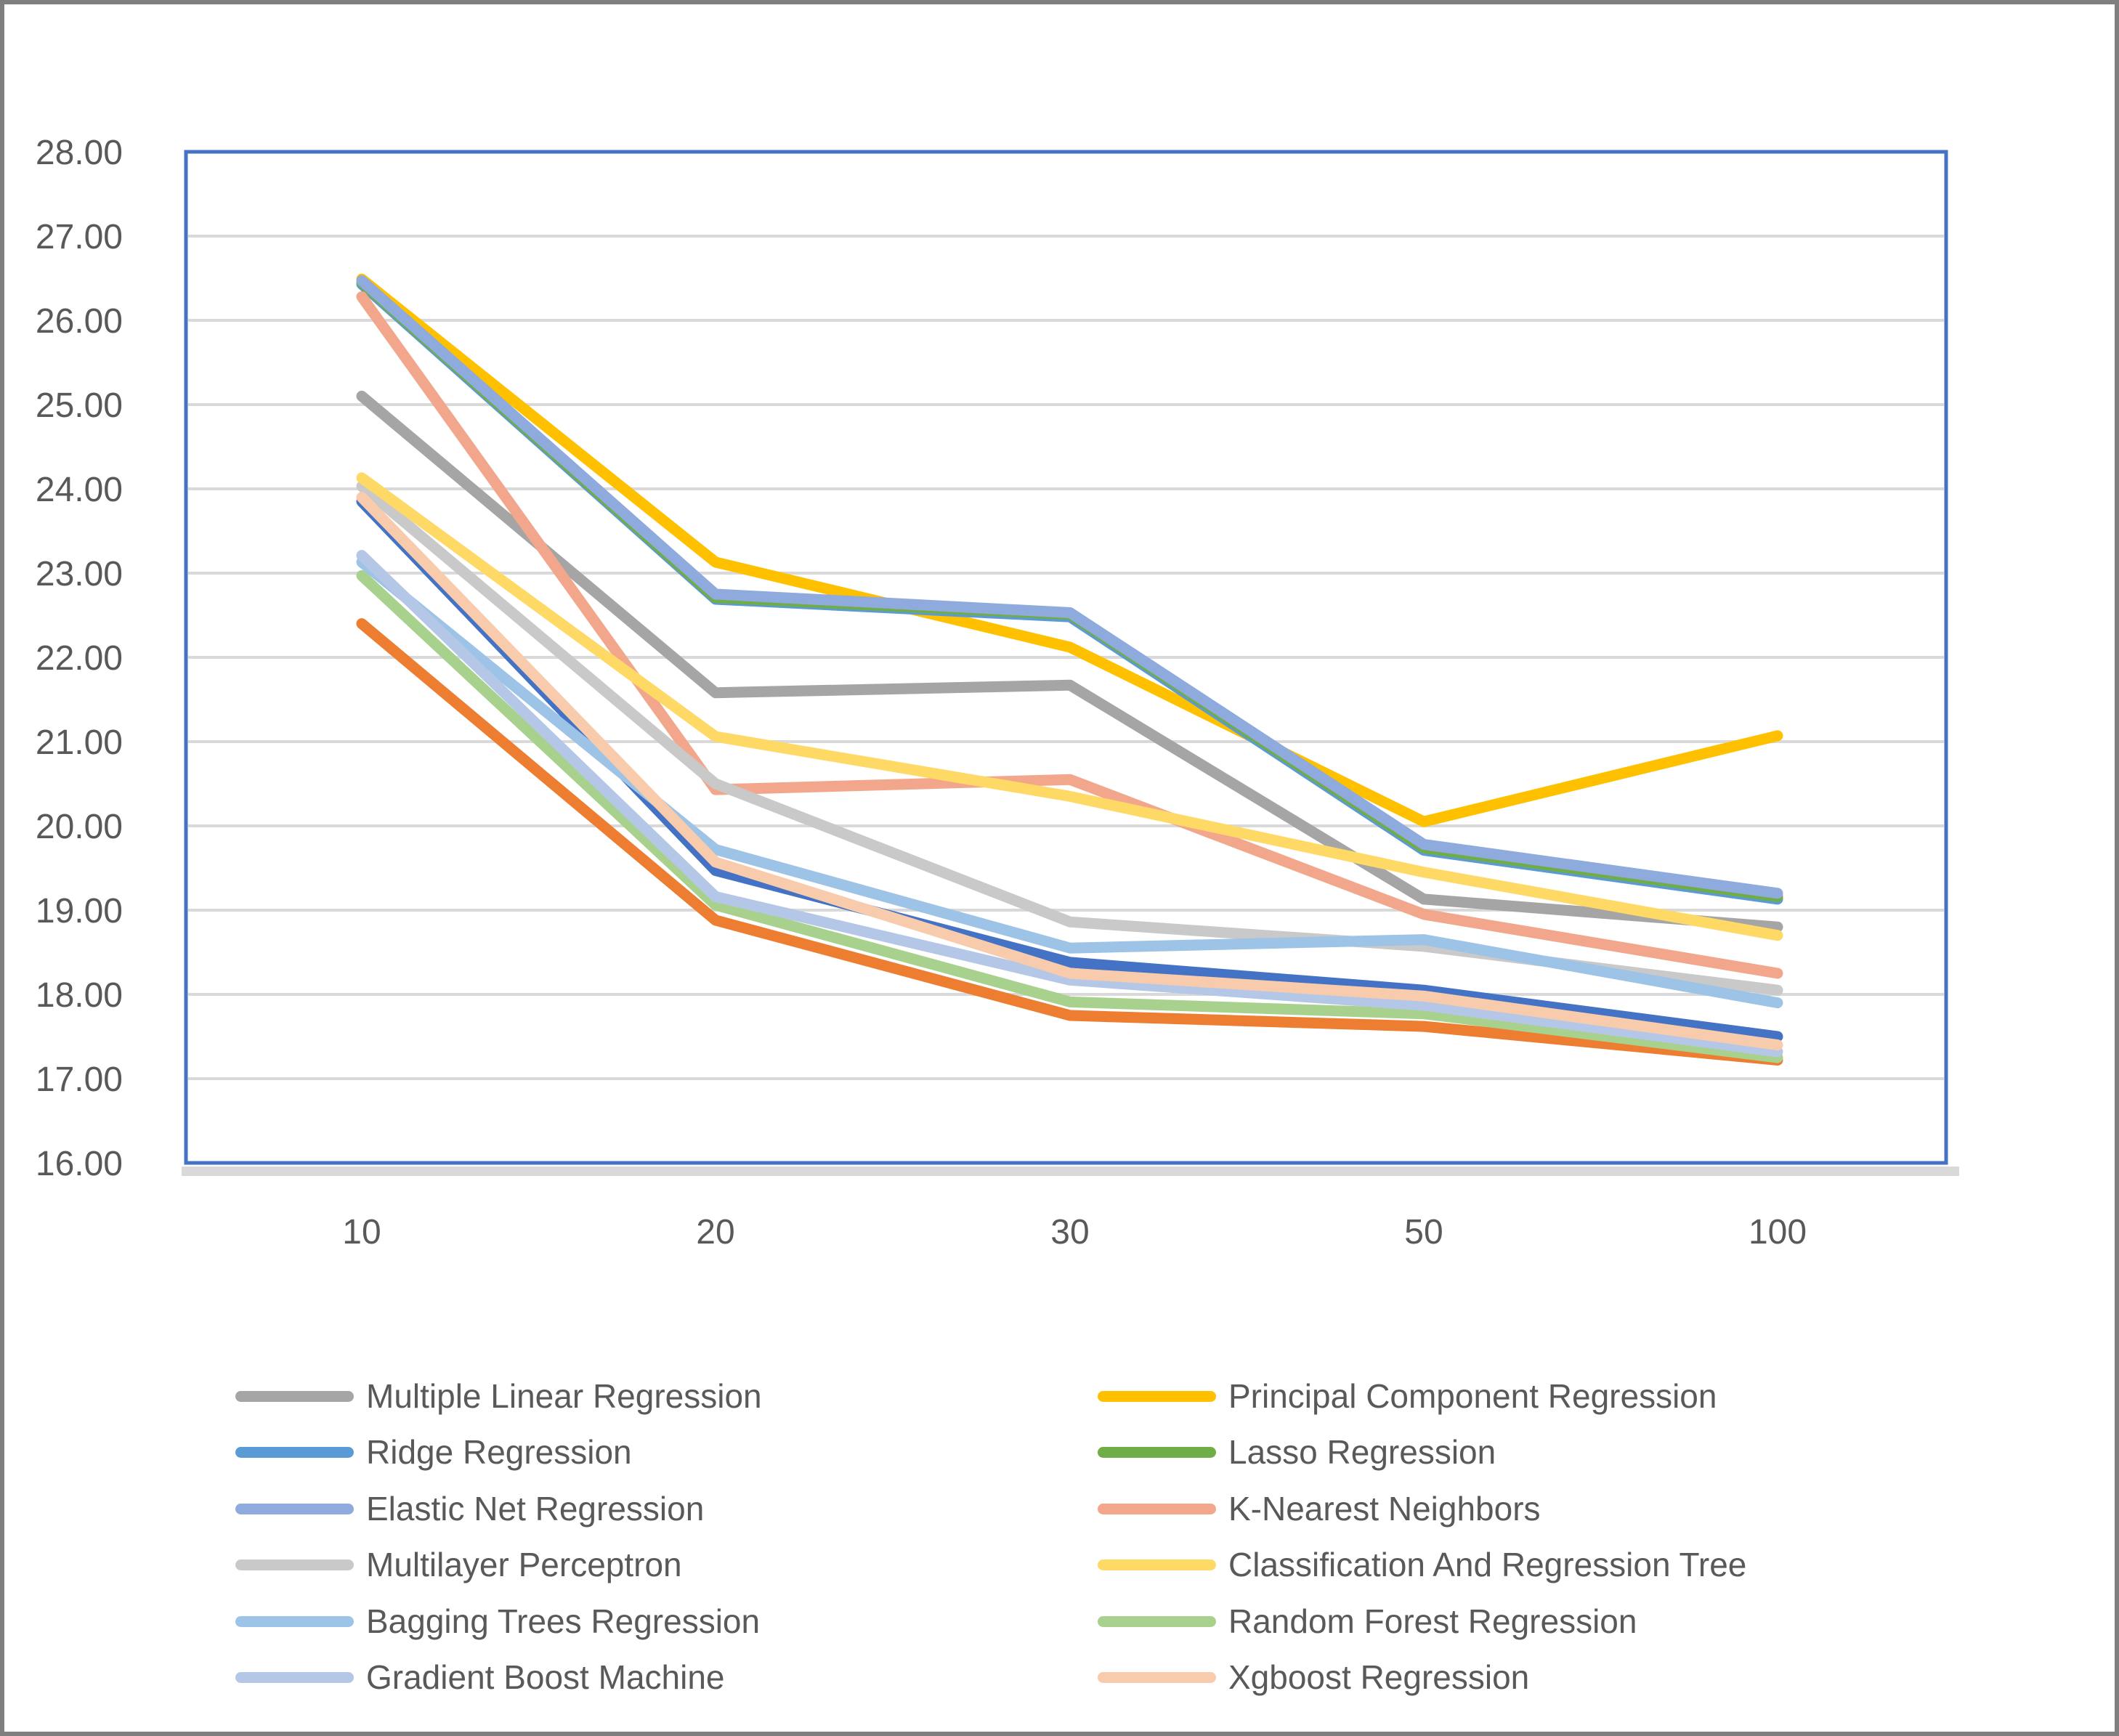 The width and height of the screenshot is (2119, 1736). What do you see at coordinates (79, 405) in the screenshot?
I see `y-tick-label: 25.00` at bounding box center [79, 405].